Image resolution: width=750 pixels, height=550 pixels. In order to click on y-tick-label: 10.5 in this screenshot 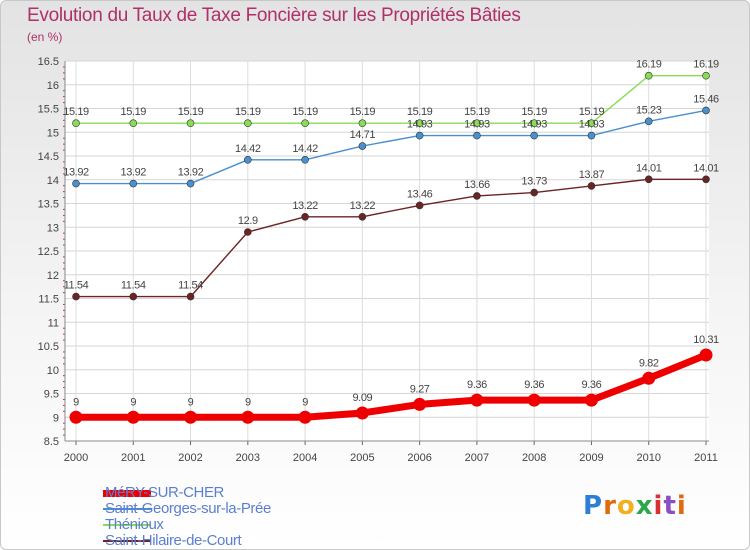, I will do `click(48, 347)`.